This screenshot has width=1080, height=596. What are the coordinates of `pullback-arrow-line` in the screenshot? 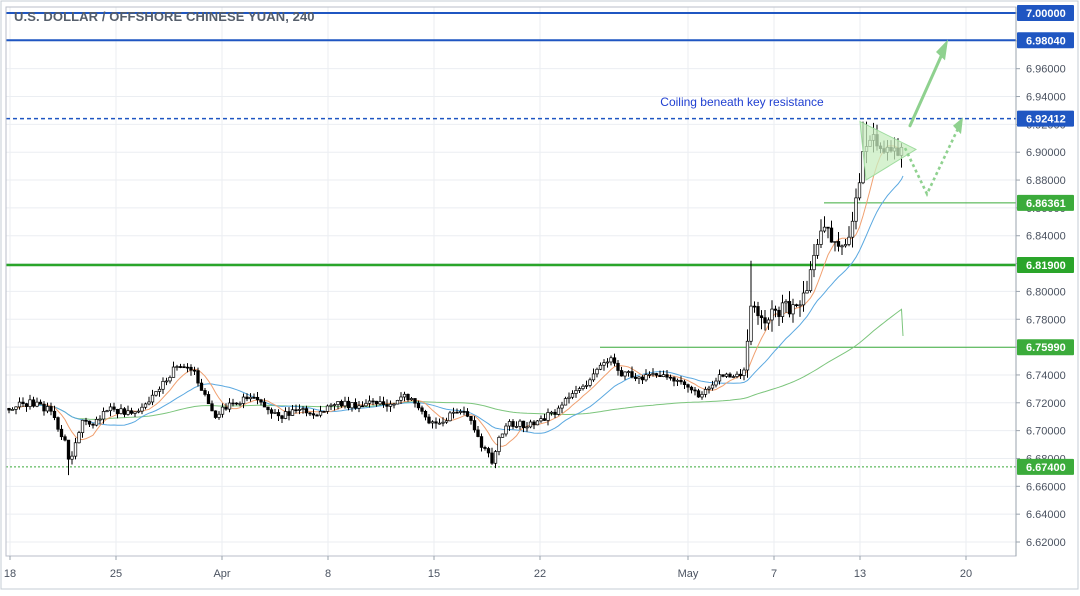 It's located at (931, 162).